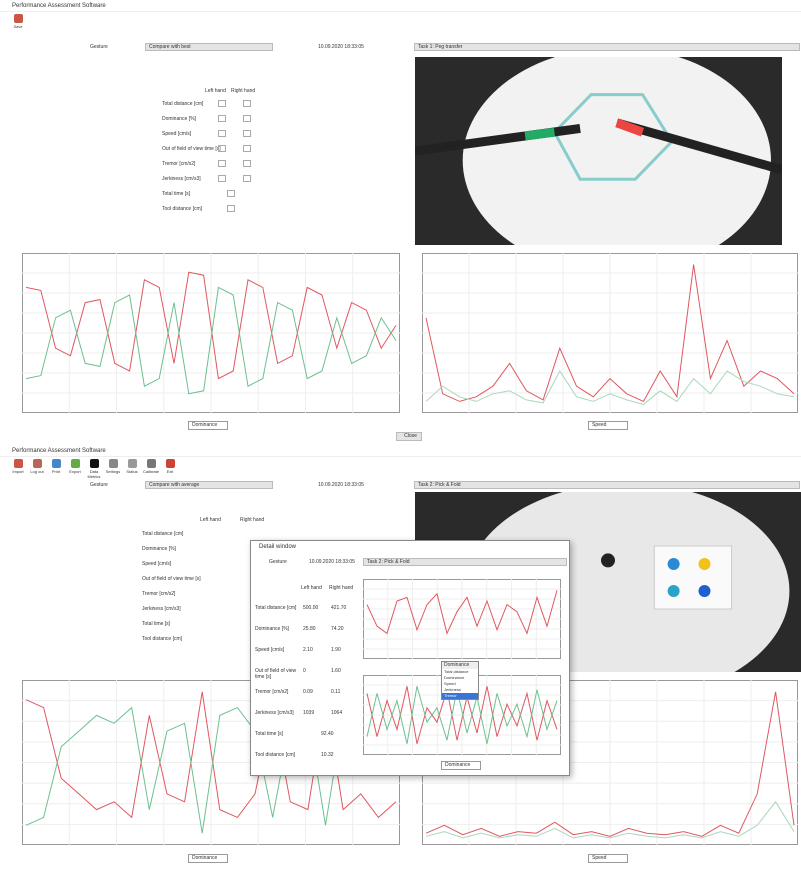 The width and height of the screenshot is (801, 870). Describe the element at coordinates (337, 713) in the screenshot. I see `metric-value: 1064` at that location.